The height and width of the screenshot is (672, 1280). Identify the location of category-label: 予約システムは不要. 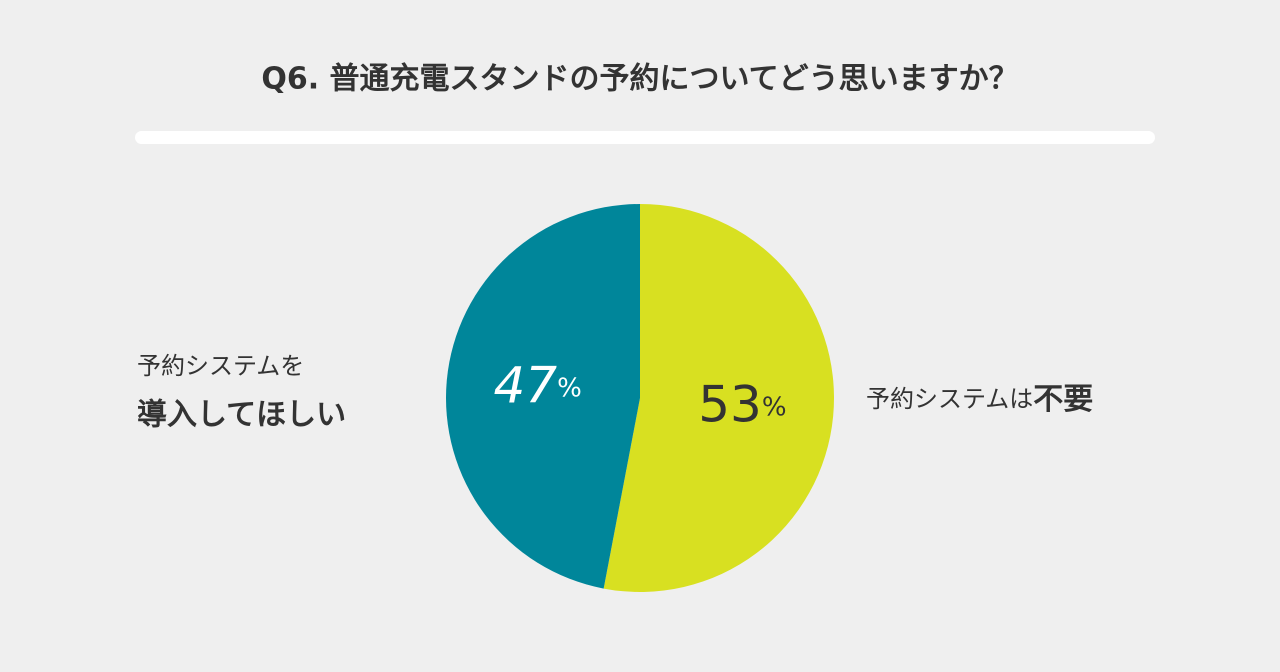
(979, 399).